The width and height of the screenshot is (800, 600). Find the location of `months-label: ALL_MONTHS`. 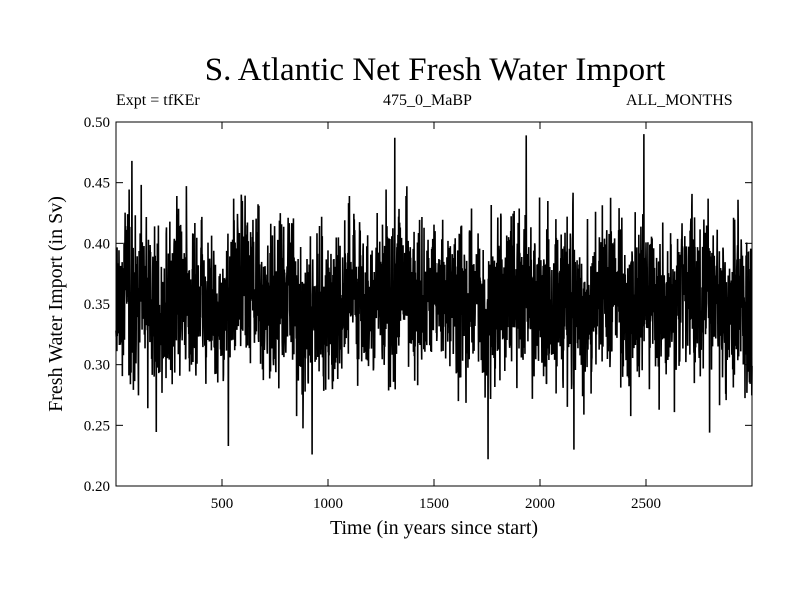

months-label: ALL_MONTHS is located at coordinates (679, 100).